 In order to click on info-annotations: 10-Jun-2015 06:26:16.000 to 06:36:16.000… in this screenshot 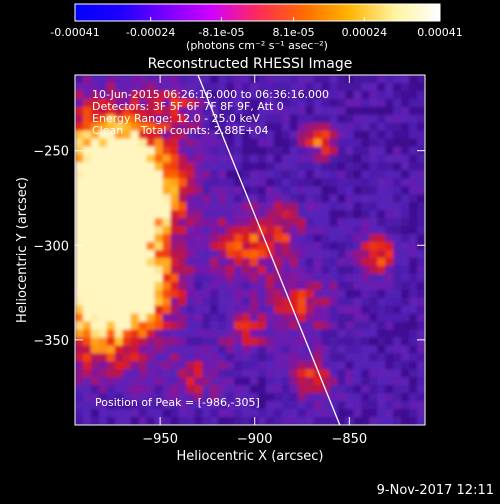, I will do `click(210, 112)`.